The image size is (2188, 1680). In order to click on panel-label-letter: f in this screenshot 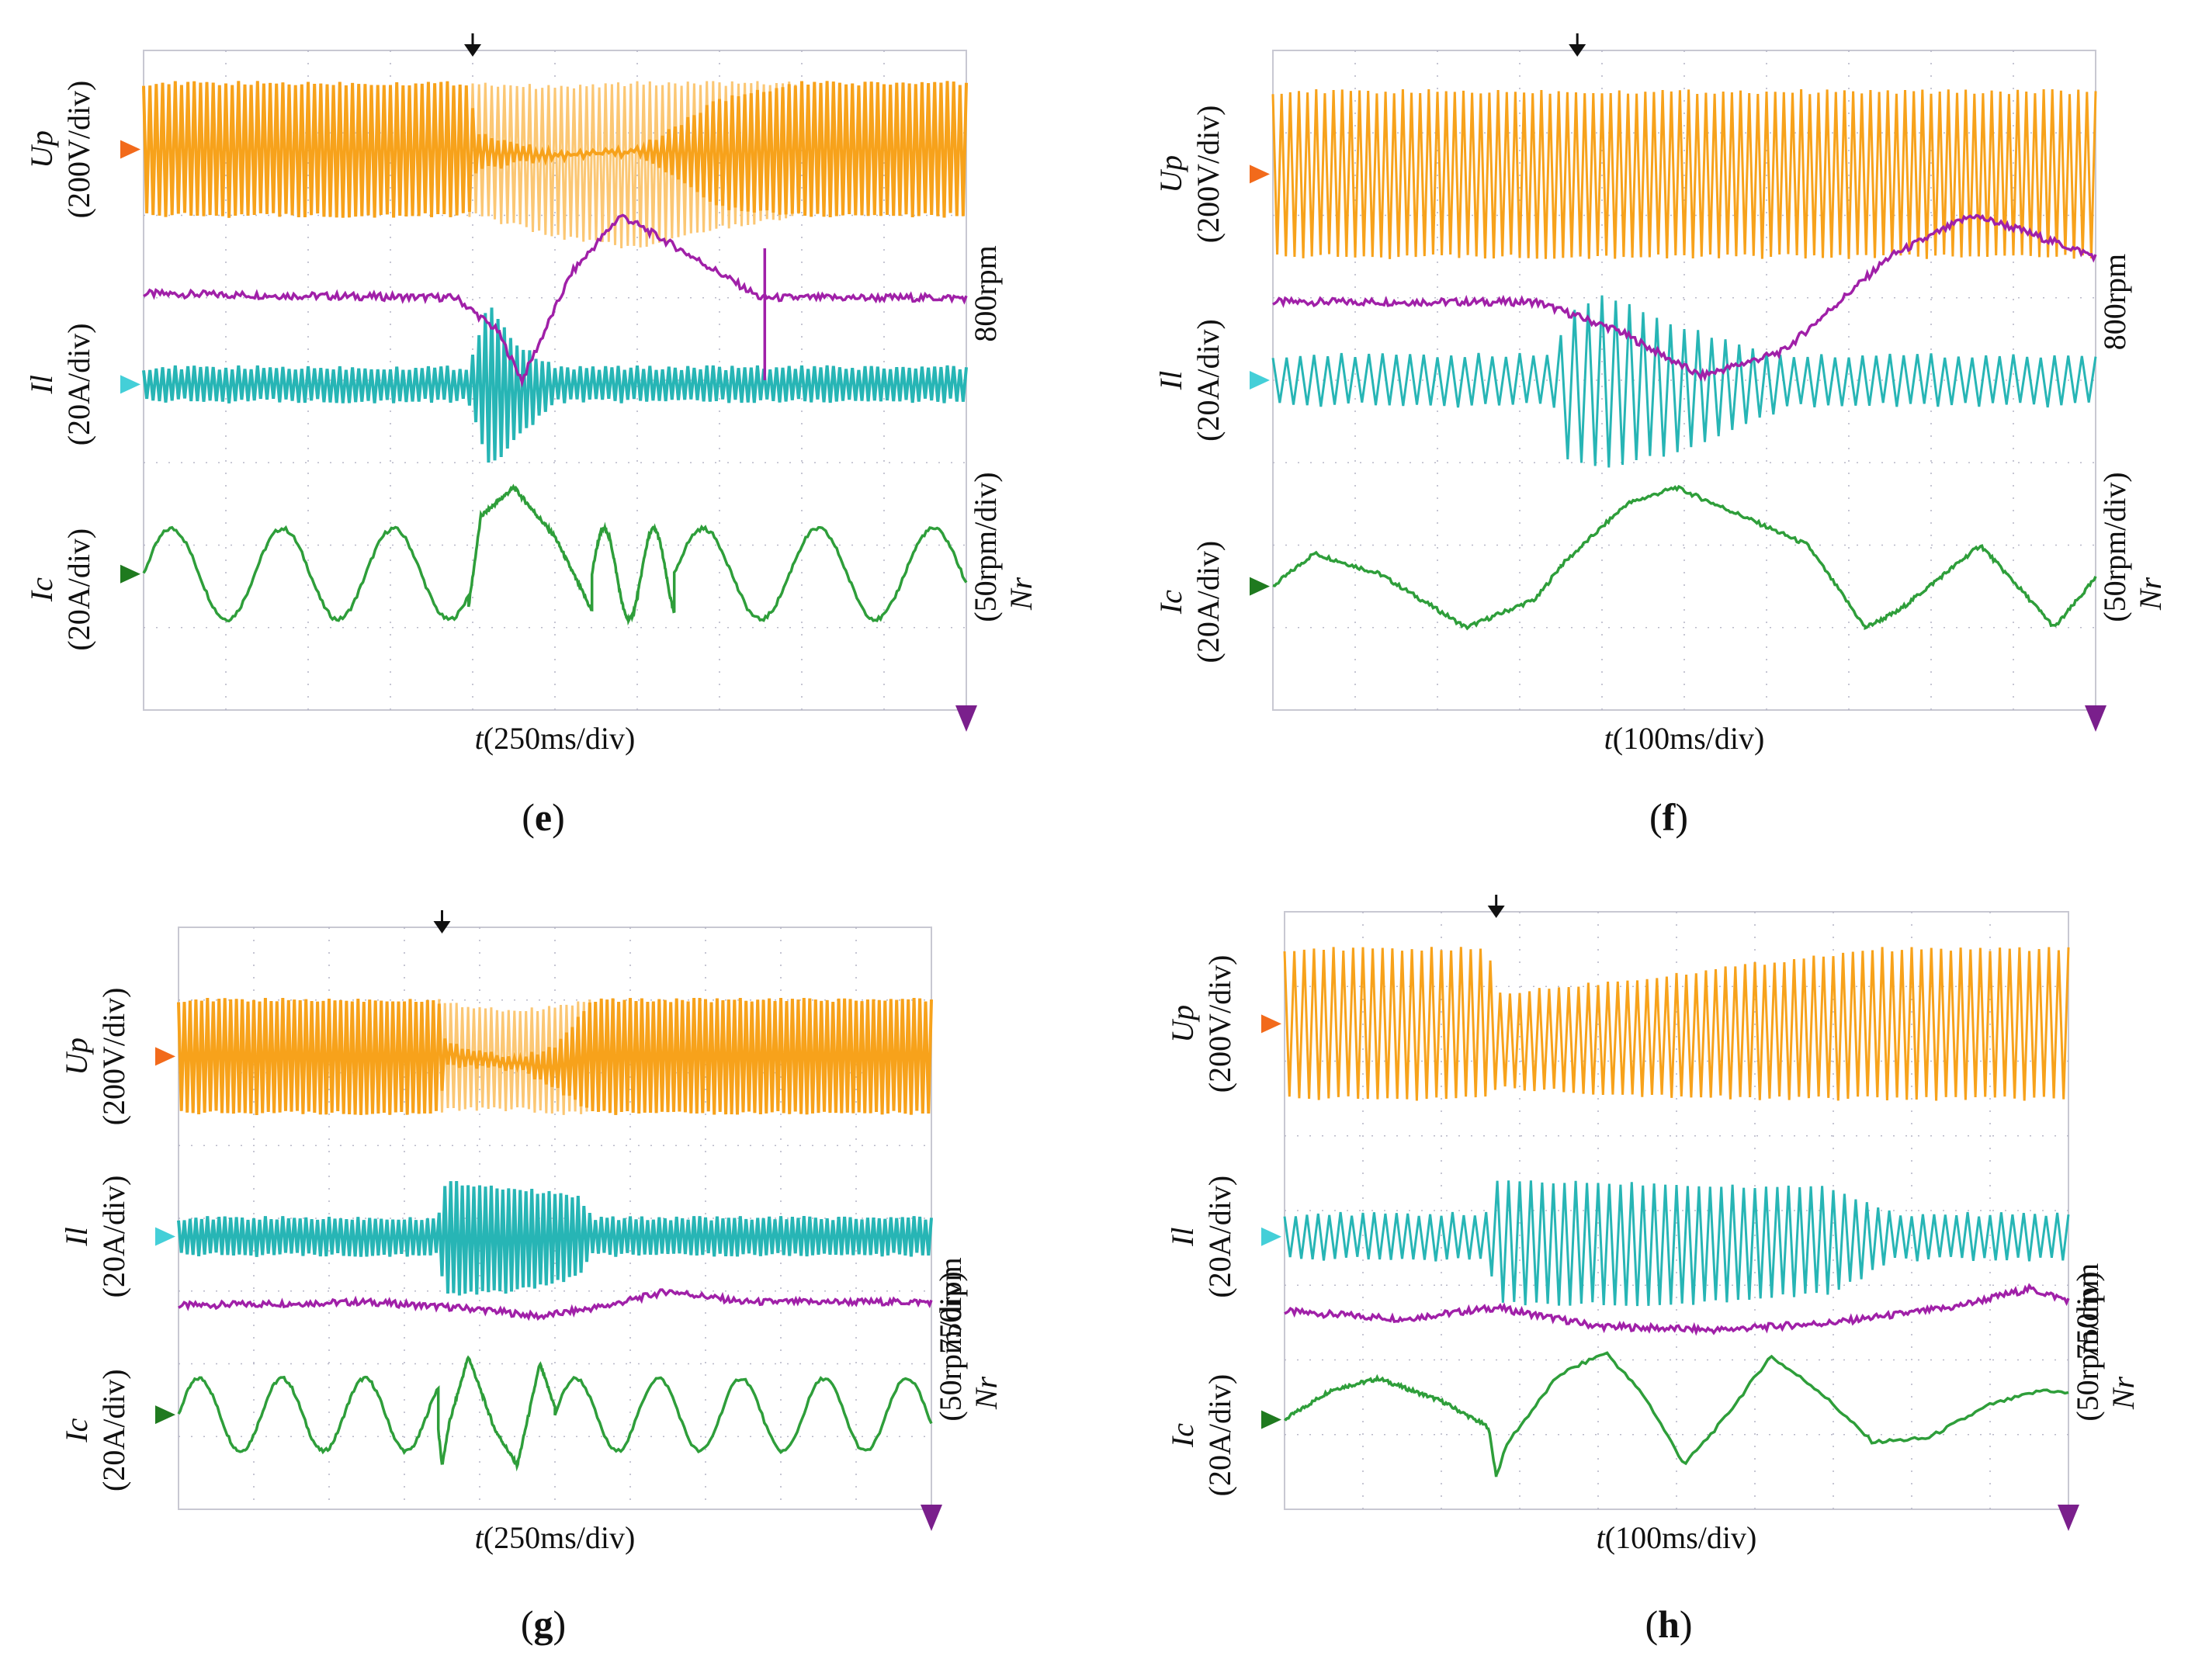, I will do `click(1670, 817)`.